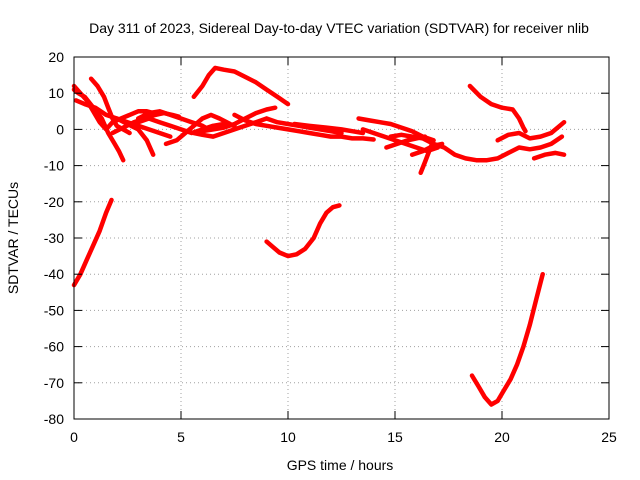 This screenshot has width=640, height=480. I want to click on x-tick-label: 0, so click(74, 437).